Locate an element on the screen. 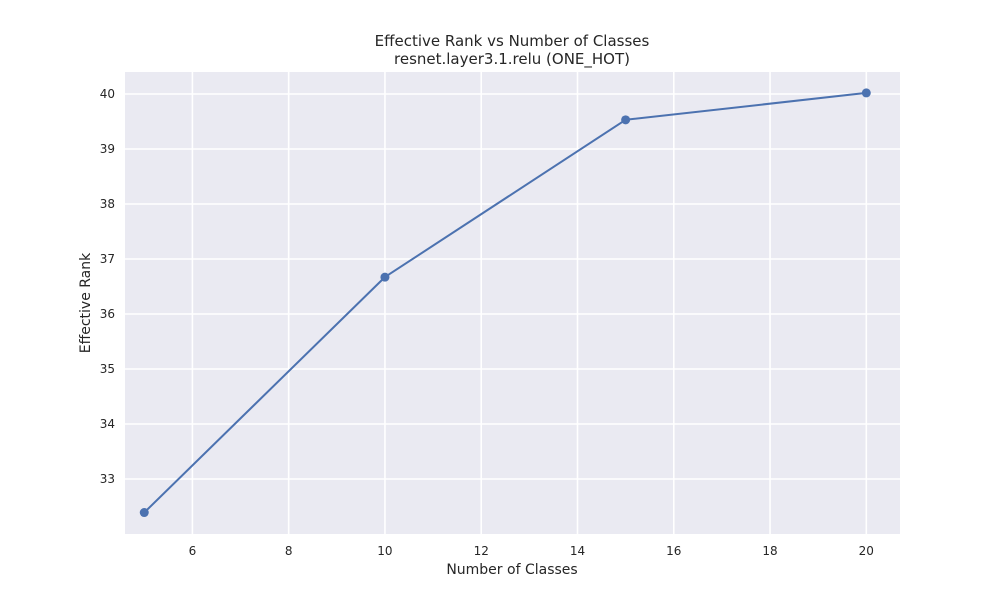  x-tick-label: 6 is located at coordinates (193, 551).